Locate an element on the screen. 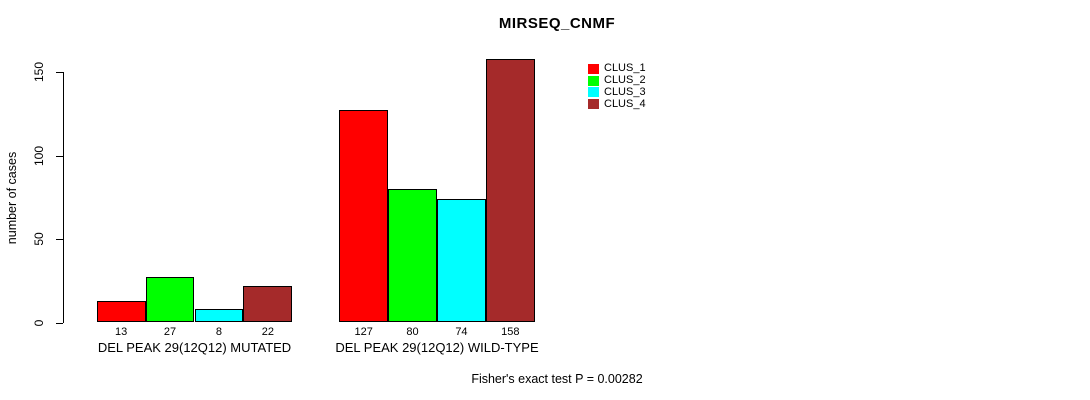  legend-row: CLUS_4 is located at coordinates (617, 104).